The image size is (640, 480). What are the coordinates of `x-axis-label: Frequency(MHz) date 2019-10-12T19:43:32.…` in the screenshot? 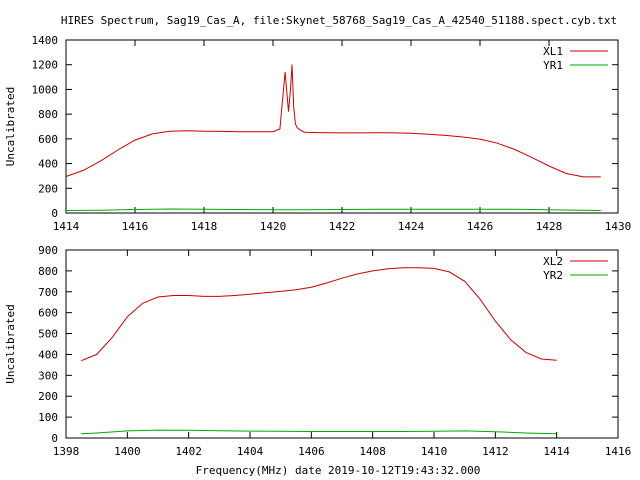 It's located at (338, 470).